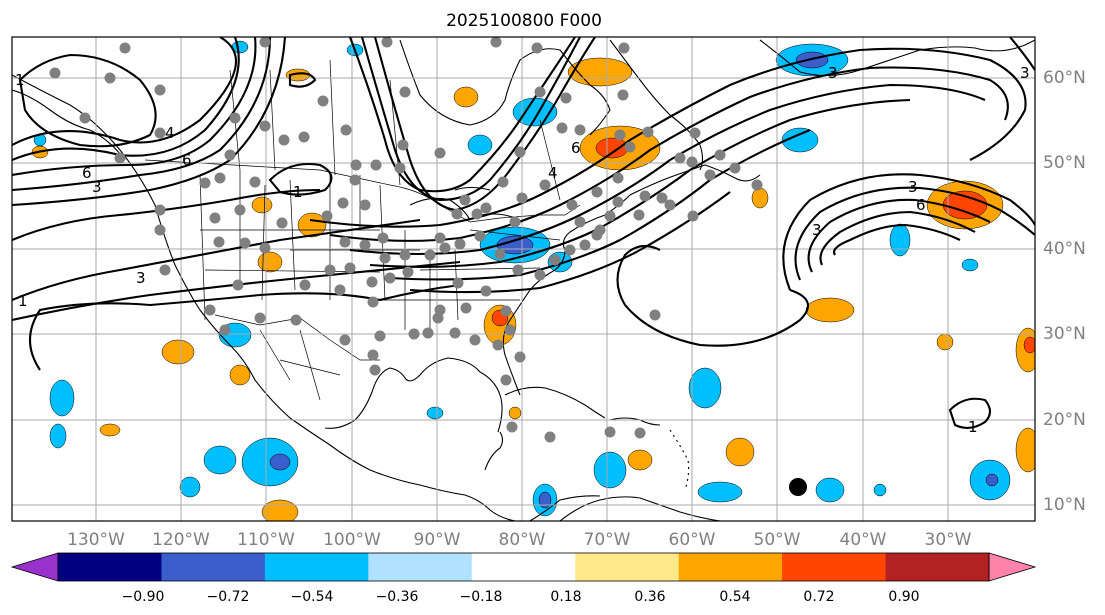  What do you see at coordinates (1064, 505) in the screenshot?
I see `latitude-label: 10°N` at bounding box center [1064, 505].